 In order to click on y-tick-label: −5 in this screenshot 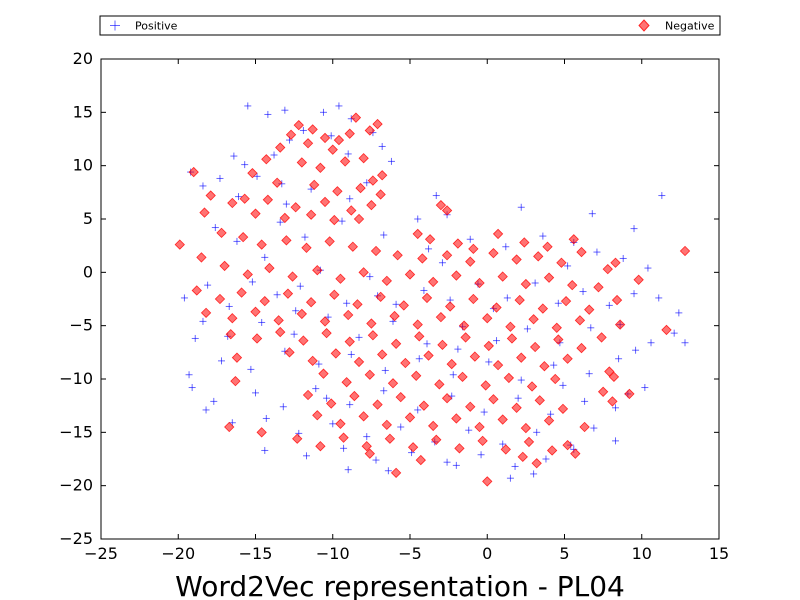, I will do `click(81, 325)`.